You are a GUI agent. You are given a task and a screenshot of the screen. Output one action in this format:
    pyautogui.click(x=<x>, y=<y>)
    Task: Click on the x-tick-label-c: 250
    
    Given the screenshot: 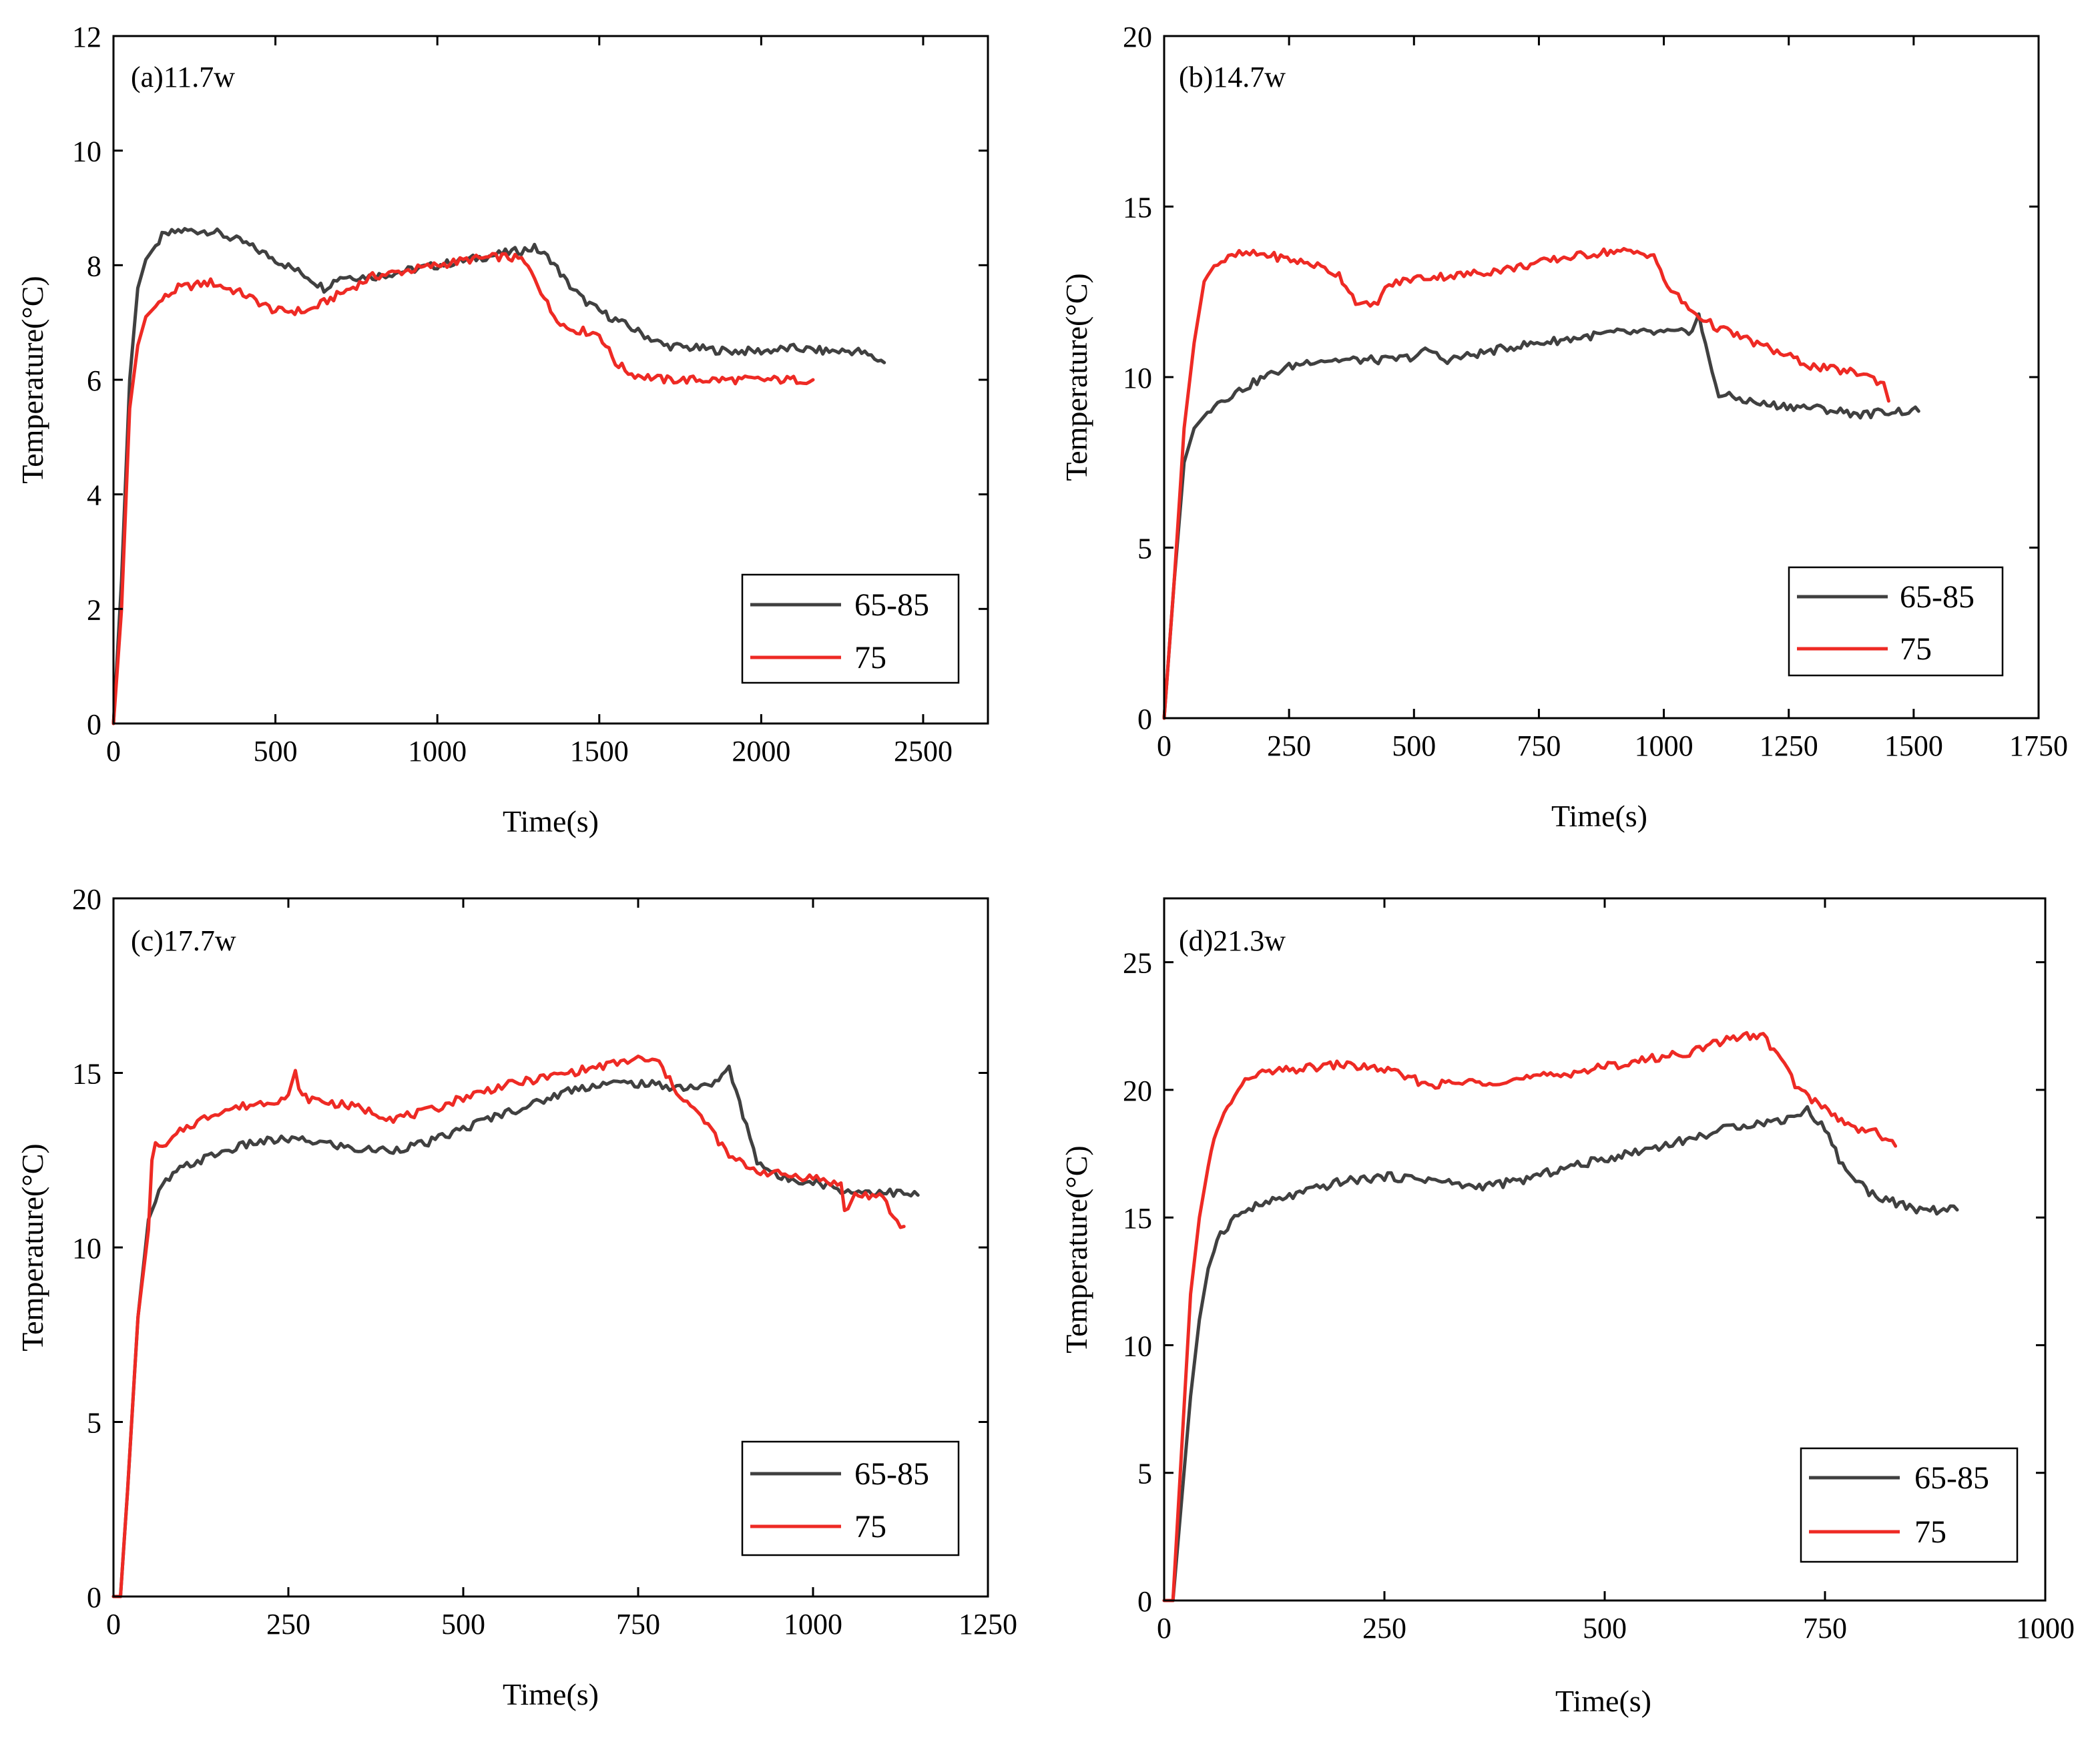 What is the action you would take?
    pyautogui.click(x=288, y=1624)
    